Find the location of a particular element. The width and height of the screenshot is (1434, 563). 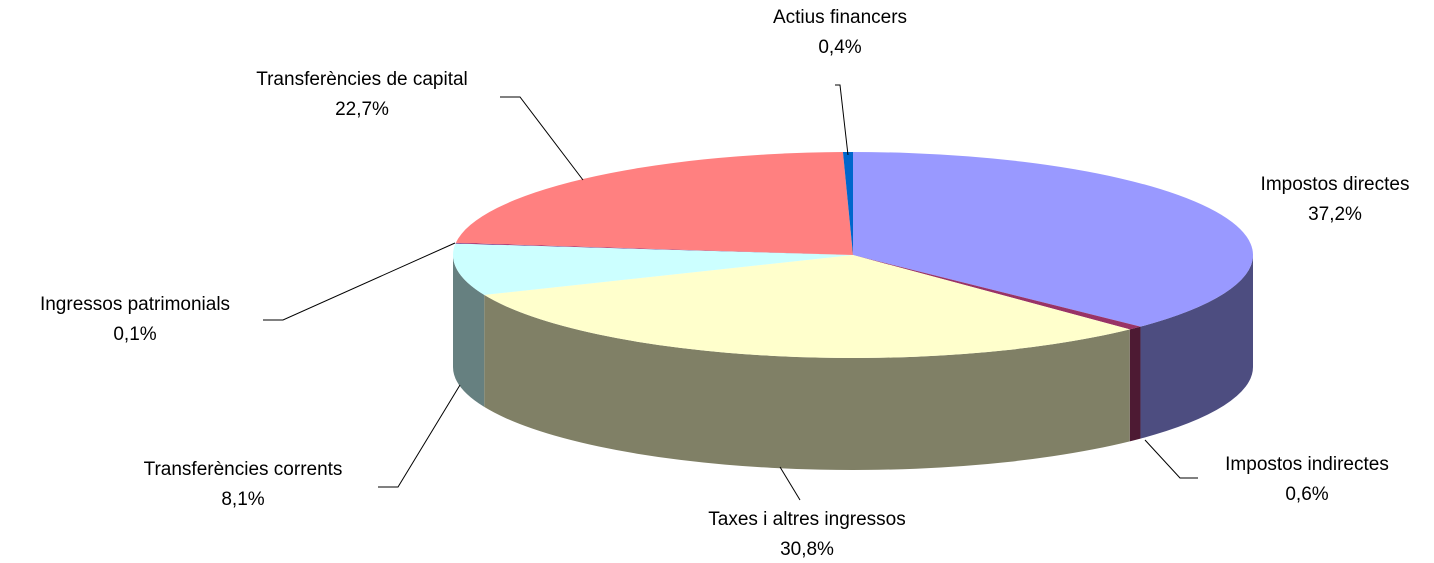

slice-value-label: 0,6% is located at coordinates (1306, 494).